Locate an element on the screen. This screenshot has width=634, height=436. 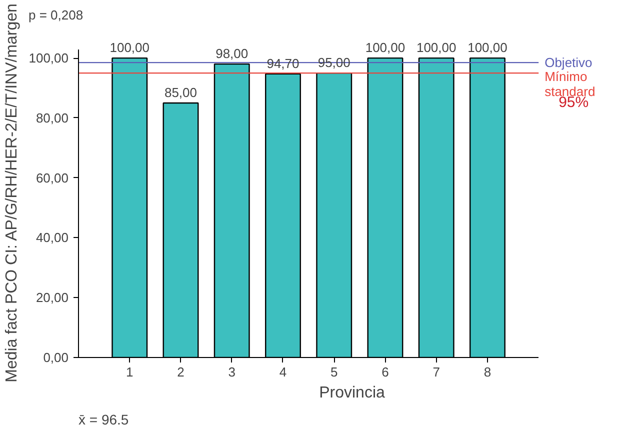
y-tick-label: 60,00 is located at coordinates (52, 178).